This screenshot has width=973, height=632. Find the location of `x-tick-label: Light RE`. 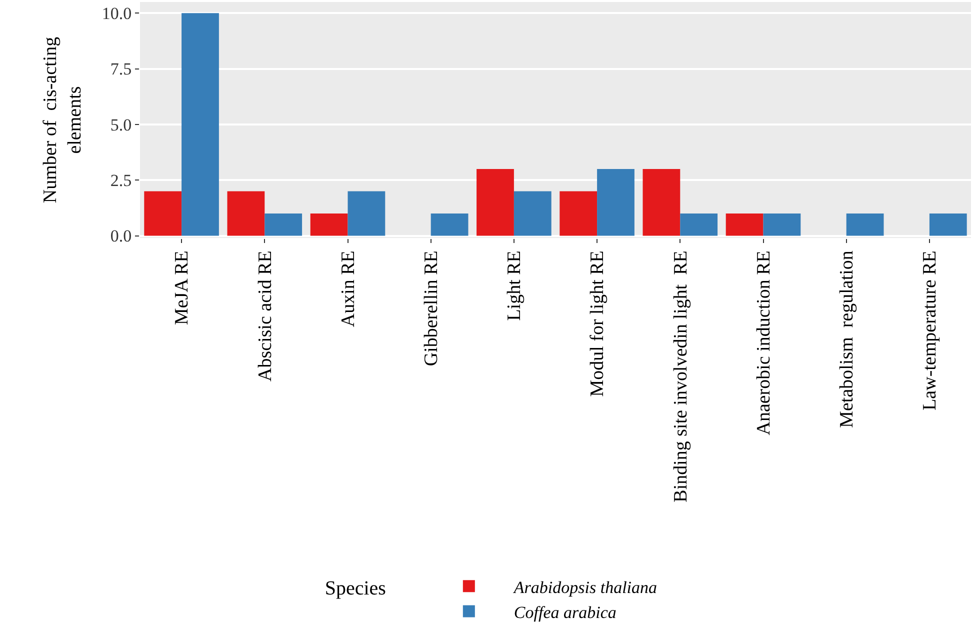

x-tick-label: Light RE is located at coordinates (515, 285).